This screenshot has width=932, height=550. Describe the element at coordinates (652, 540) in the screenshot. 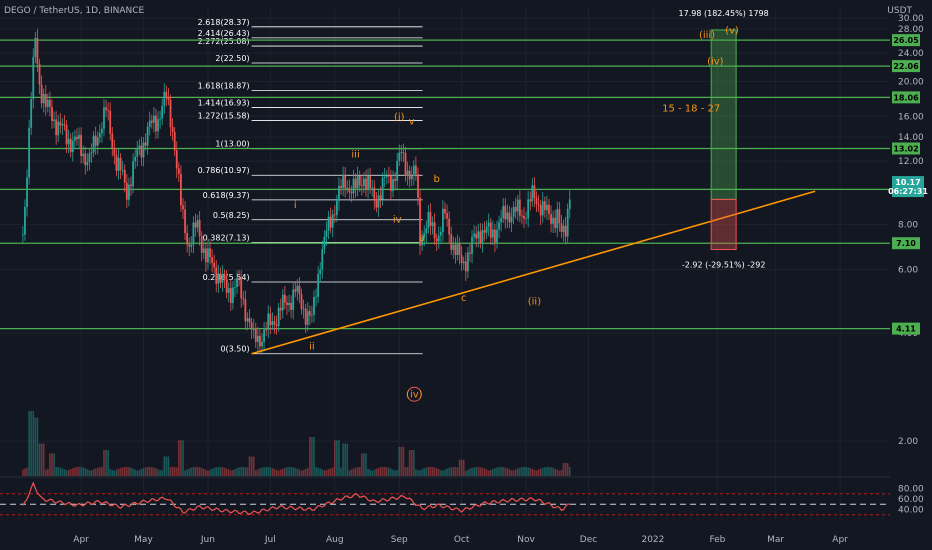

I see `time-tick: 2022` at that location.